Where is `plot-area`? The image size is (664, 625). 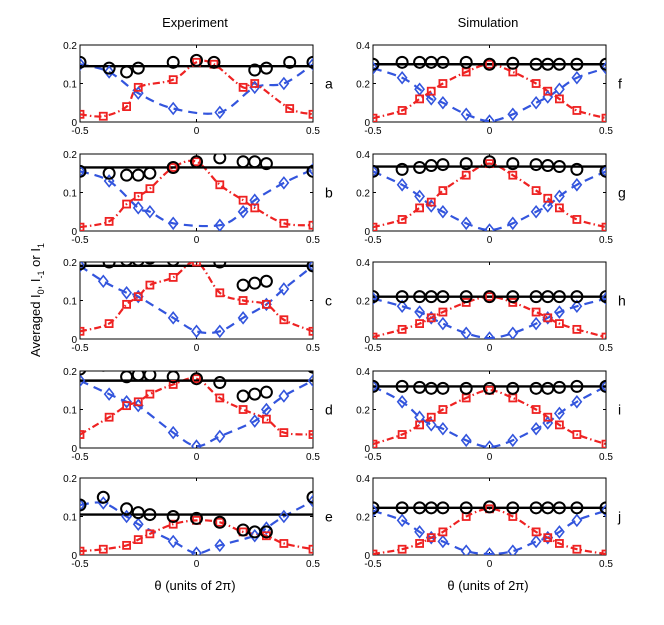 plot-area is located at coordinates (489, 527).